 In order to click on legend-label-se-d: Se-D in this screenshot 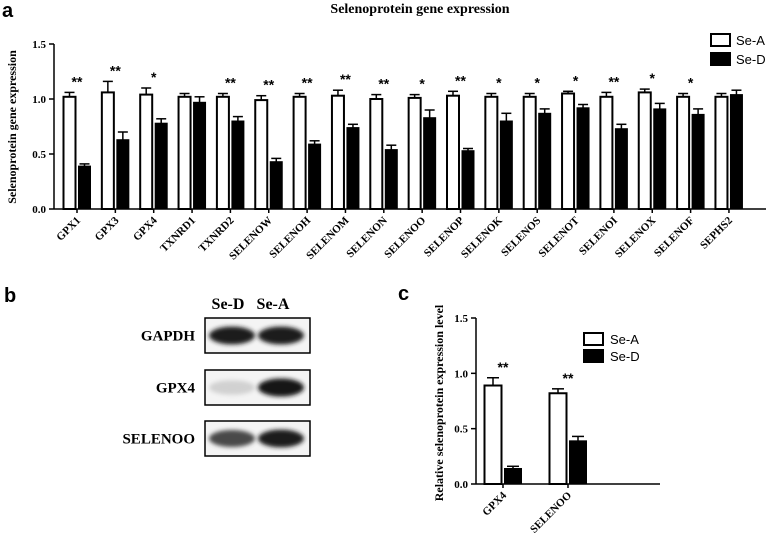, I will do `click(751, 59)`.